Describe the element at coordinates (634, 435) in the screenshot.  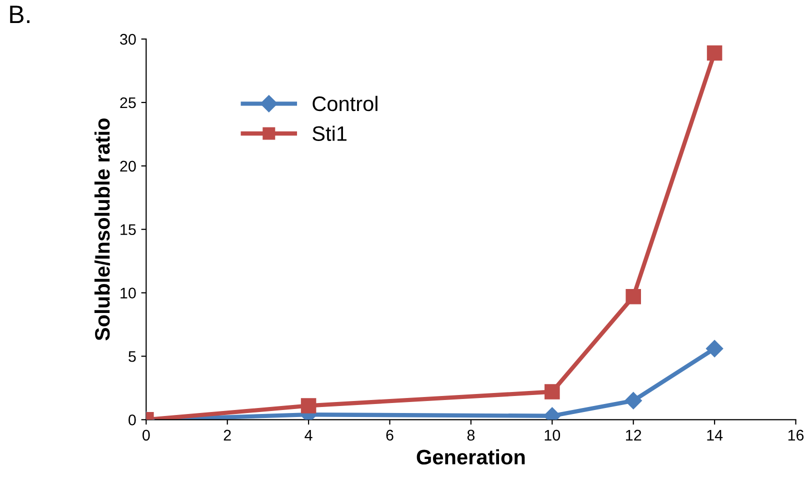
I see `x-tick-label: 12` at that location.